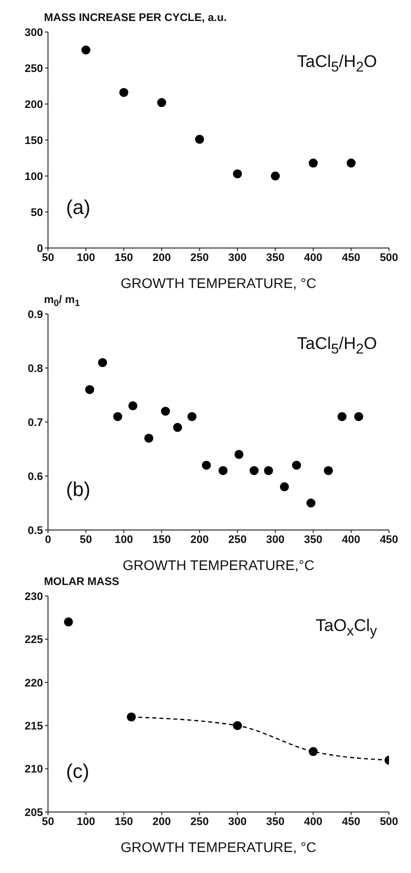  What do you see at coordinates (82, 582) in the screenshot?
I see `y-axis-title: MOLAR MASS` at bounding box center [82, 582].